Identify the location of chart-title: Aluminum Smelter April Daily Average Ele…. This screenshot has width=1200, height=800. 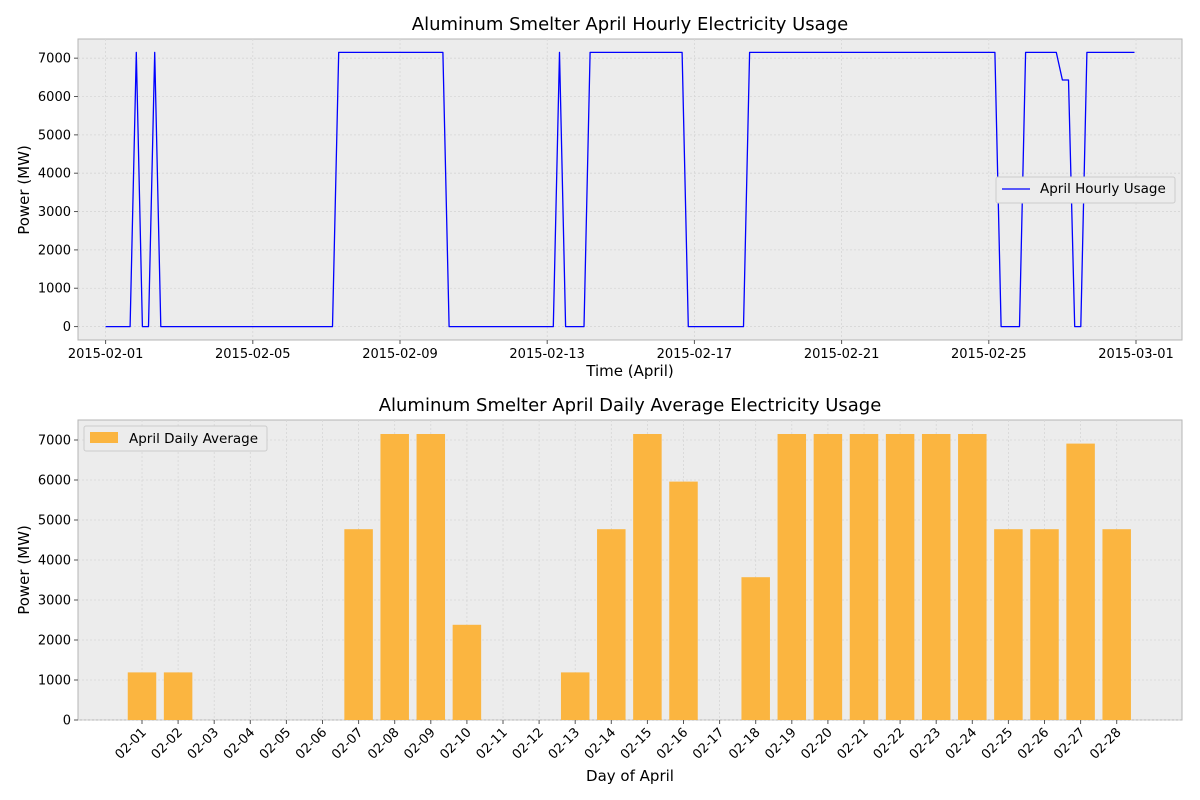
(630, 405).